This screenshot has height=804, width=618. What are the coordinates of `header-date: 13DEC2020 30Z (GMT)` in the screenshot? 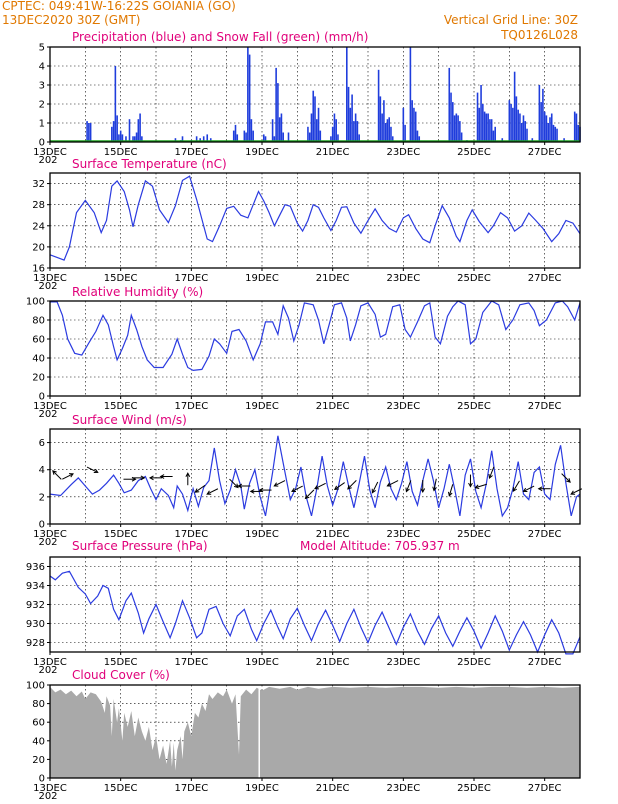 It's located at (71, 20).